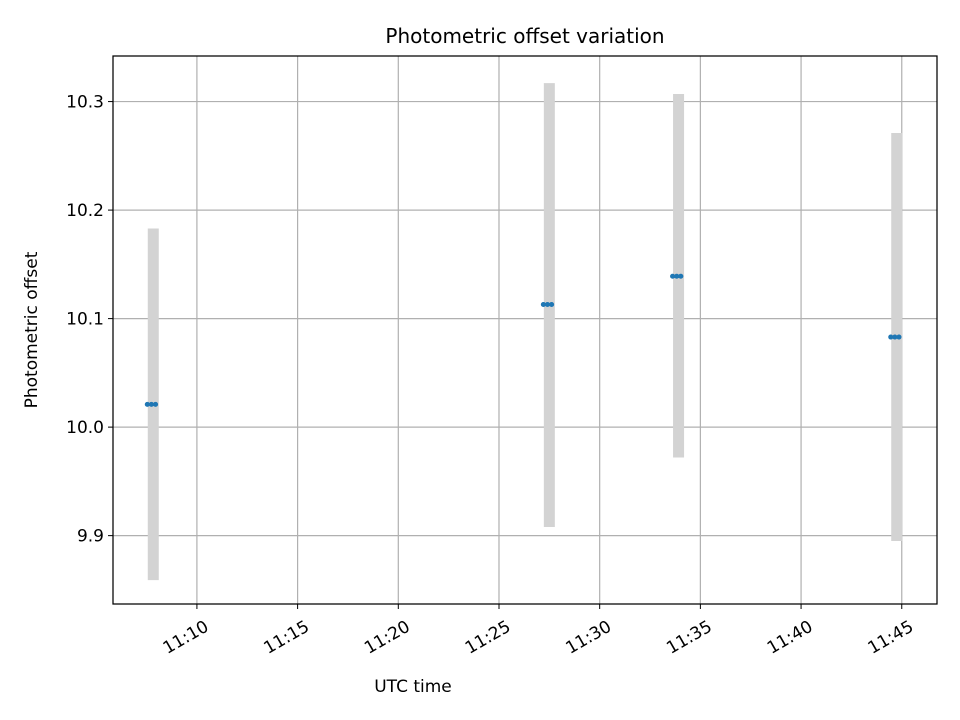 This screenshot has width=960, height=720. What do you see at coordinates (488, 638) in the screenshot?
I see `x-tick-label: 11:25` at bounding box center [488, 638].